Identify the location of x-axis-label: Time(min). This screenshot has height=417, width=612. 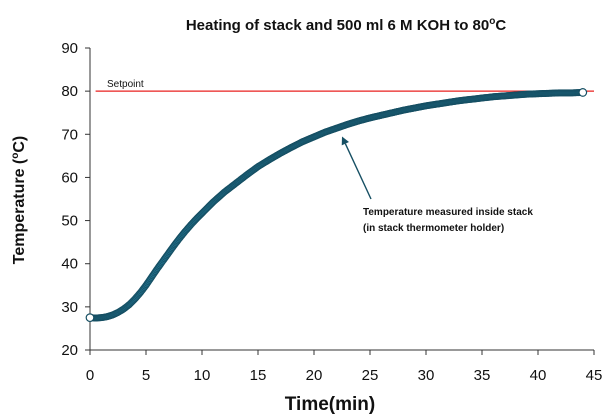
(330, 404).